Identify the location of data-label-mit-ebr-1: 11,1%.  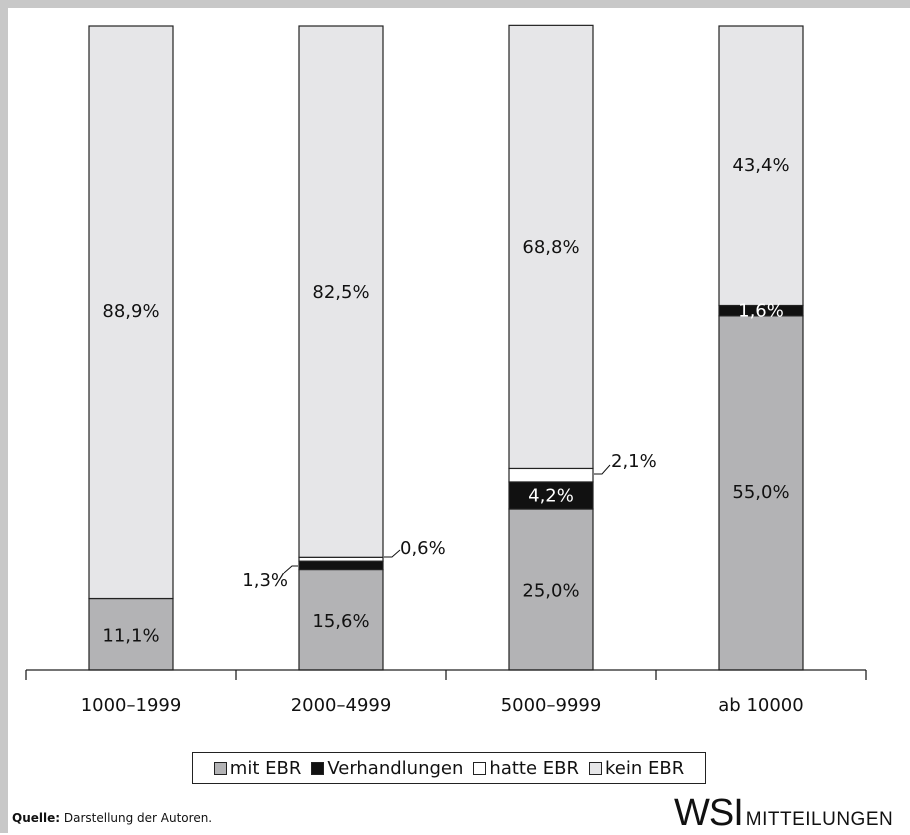
(130, 635).